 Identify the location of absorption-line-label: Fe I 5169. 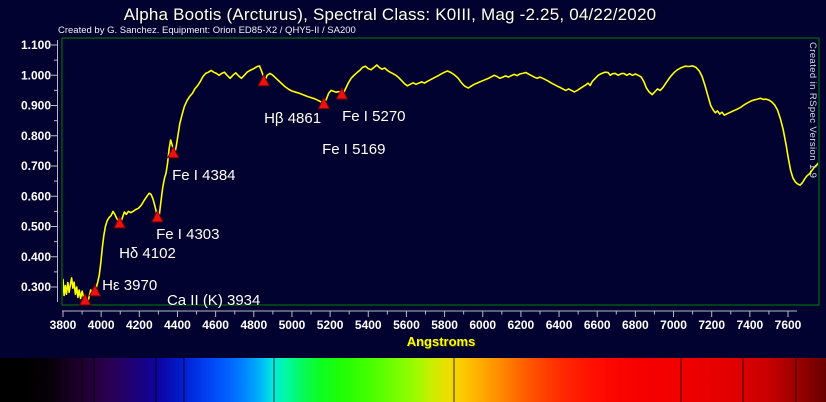
(353, 149).